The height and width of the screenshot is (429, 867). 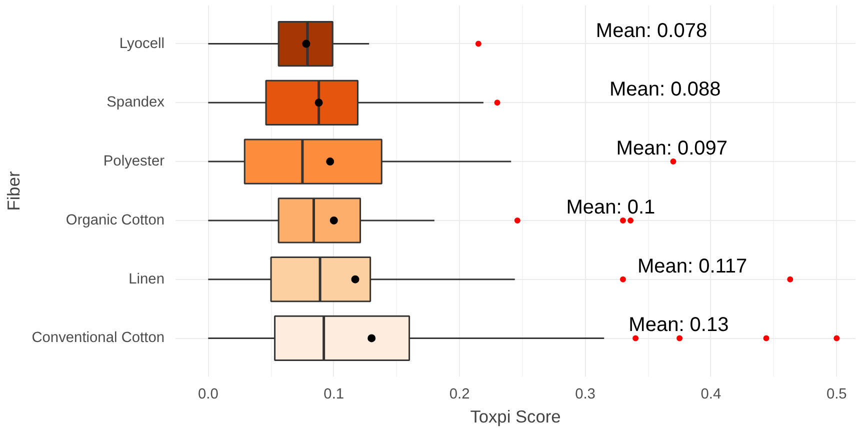 What do you see at coordinates (836, 394) in the screenshot?
I see `x-tick-label: 0.5` at bounding box center [836, 394].